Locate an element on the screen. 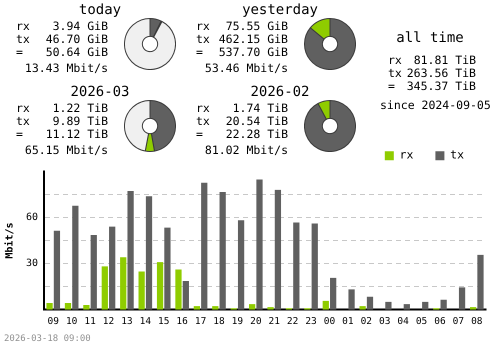 This screenshot has height=348, width=500. text: all time is located at coordinates (430, 38).